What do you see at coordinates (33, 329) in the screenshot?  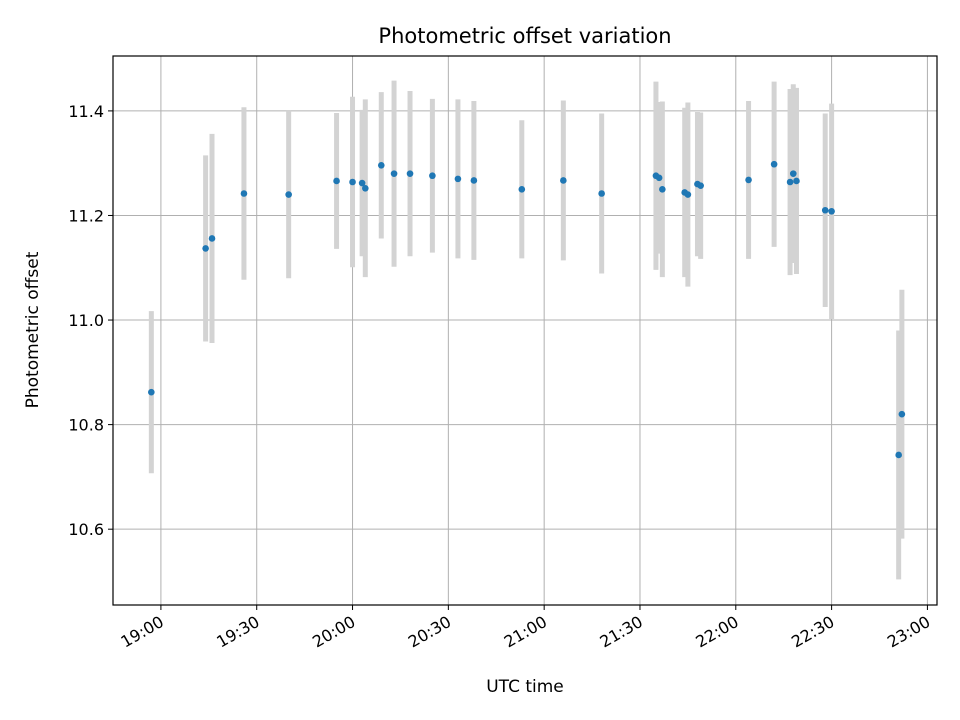 I see `y-axis-title: Photometric offset` at bounding box center [33, 329].